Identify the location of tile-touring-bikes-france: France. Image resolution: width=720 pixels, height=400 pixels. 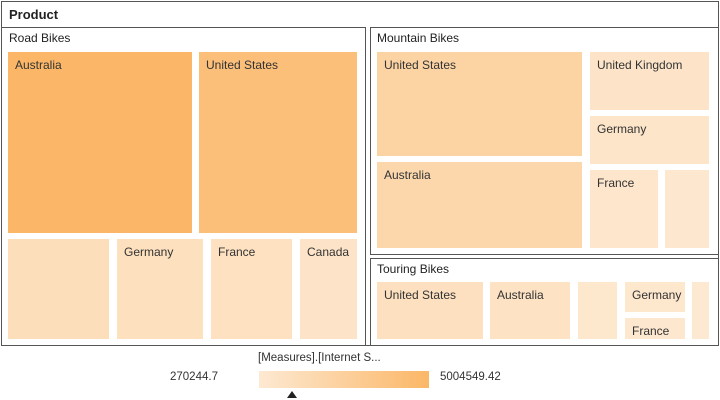
(655, 328).